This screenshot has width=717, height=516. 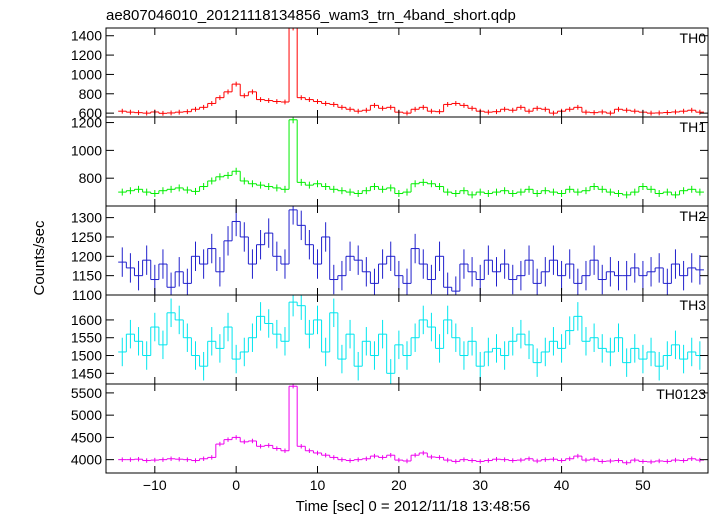 What do you see at coordinates (318, 485) in the screenshot?
I see `x-tick-label: 10` at bounding box center [318, 485].